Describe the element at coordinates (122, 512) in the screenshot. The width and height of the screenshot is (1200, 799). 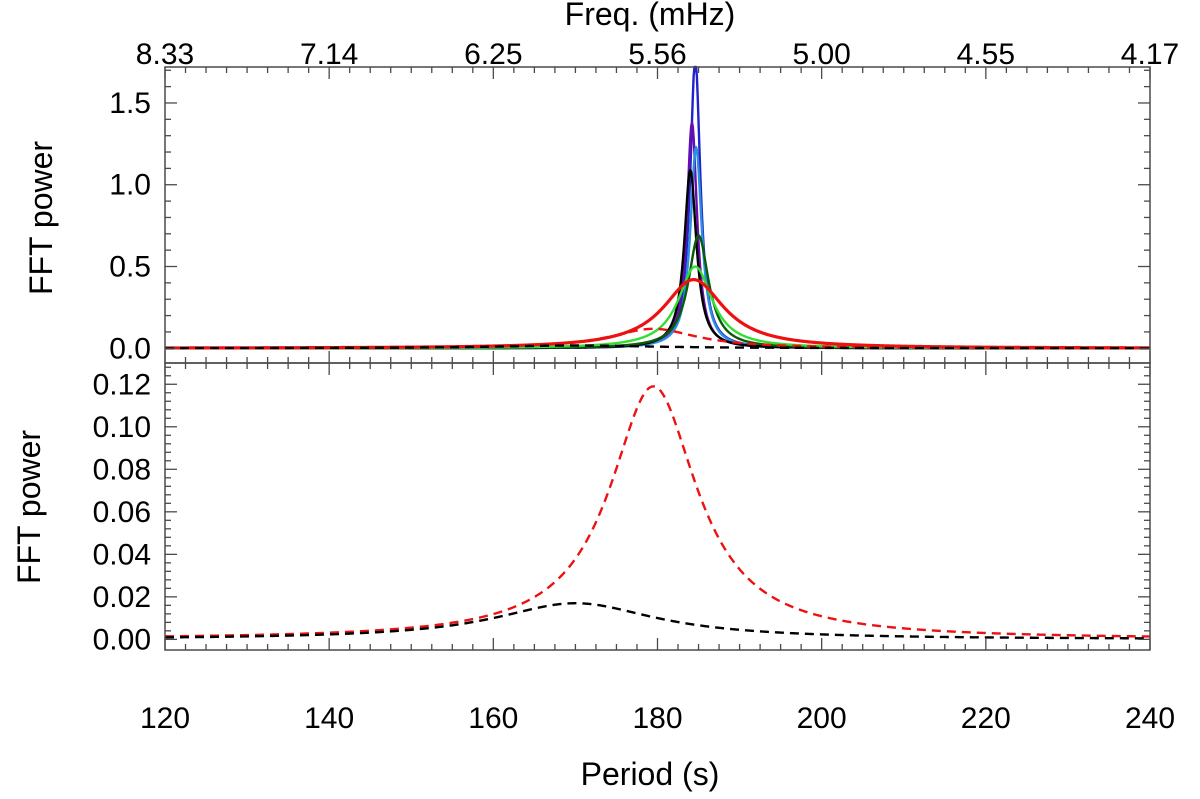
I see `y-tick-label: 0.06` at that location.